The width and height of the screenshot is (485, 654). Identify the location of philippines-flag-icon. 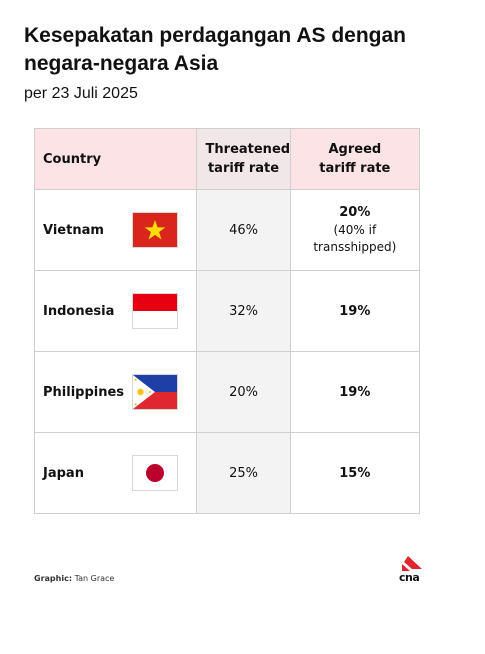
(155, 392).